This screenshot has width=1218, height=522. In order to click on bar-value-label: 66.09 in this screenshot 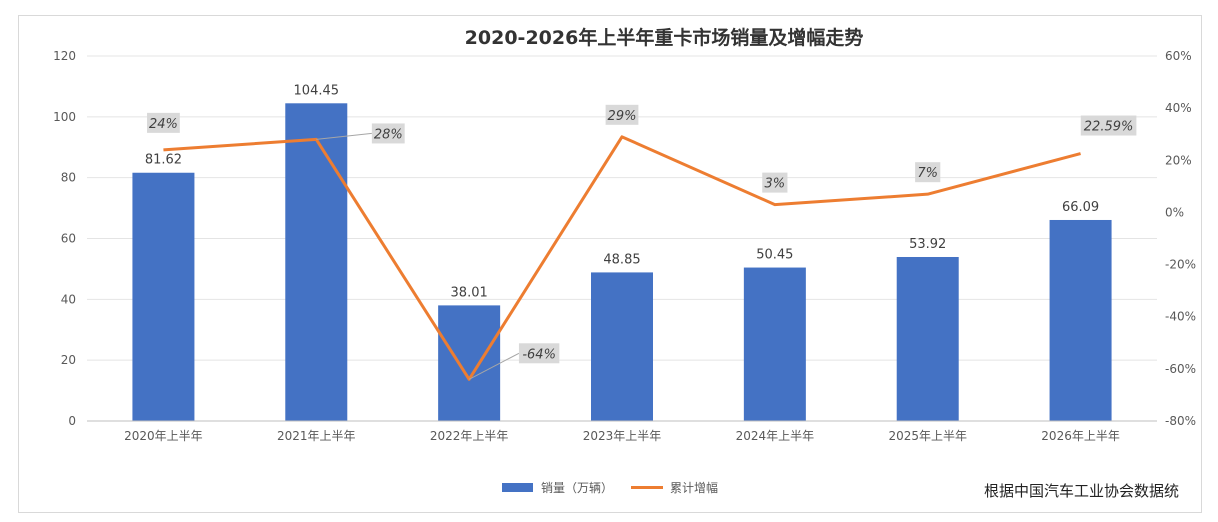, I will do `click(1080, 207)`.